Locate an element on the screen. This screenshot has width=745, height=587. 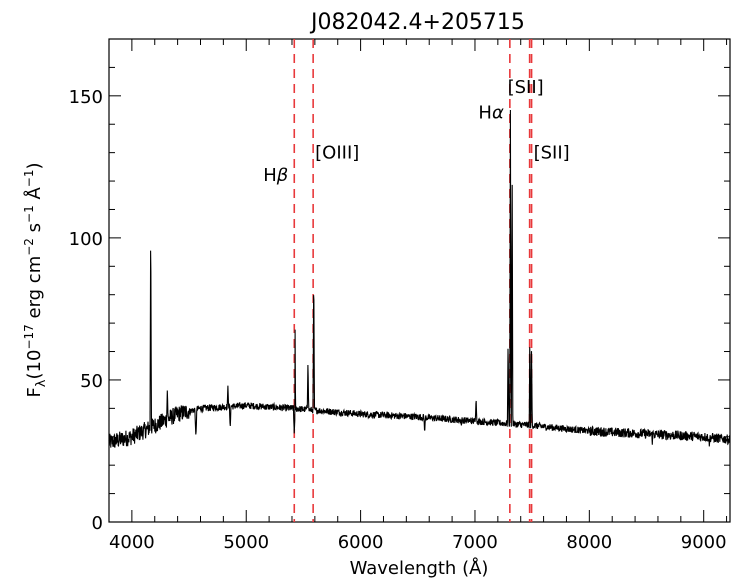
y-tick-label: 50 is located at coordinates (91, 381).